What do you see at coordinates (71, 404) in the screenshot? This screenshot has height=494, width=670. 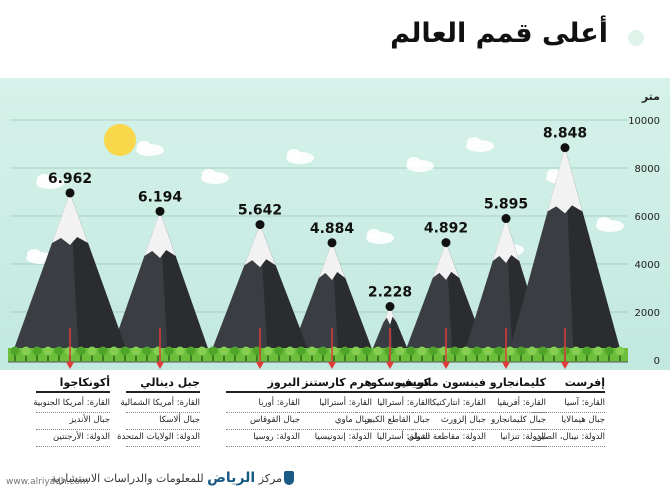 I see `peak-continent: القارة: أمريكا الجنوبية` at bounding box center [71, 404].